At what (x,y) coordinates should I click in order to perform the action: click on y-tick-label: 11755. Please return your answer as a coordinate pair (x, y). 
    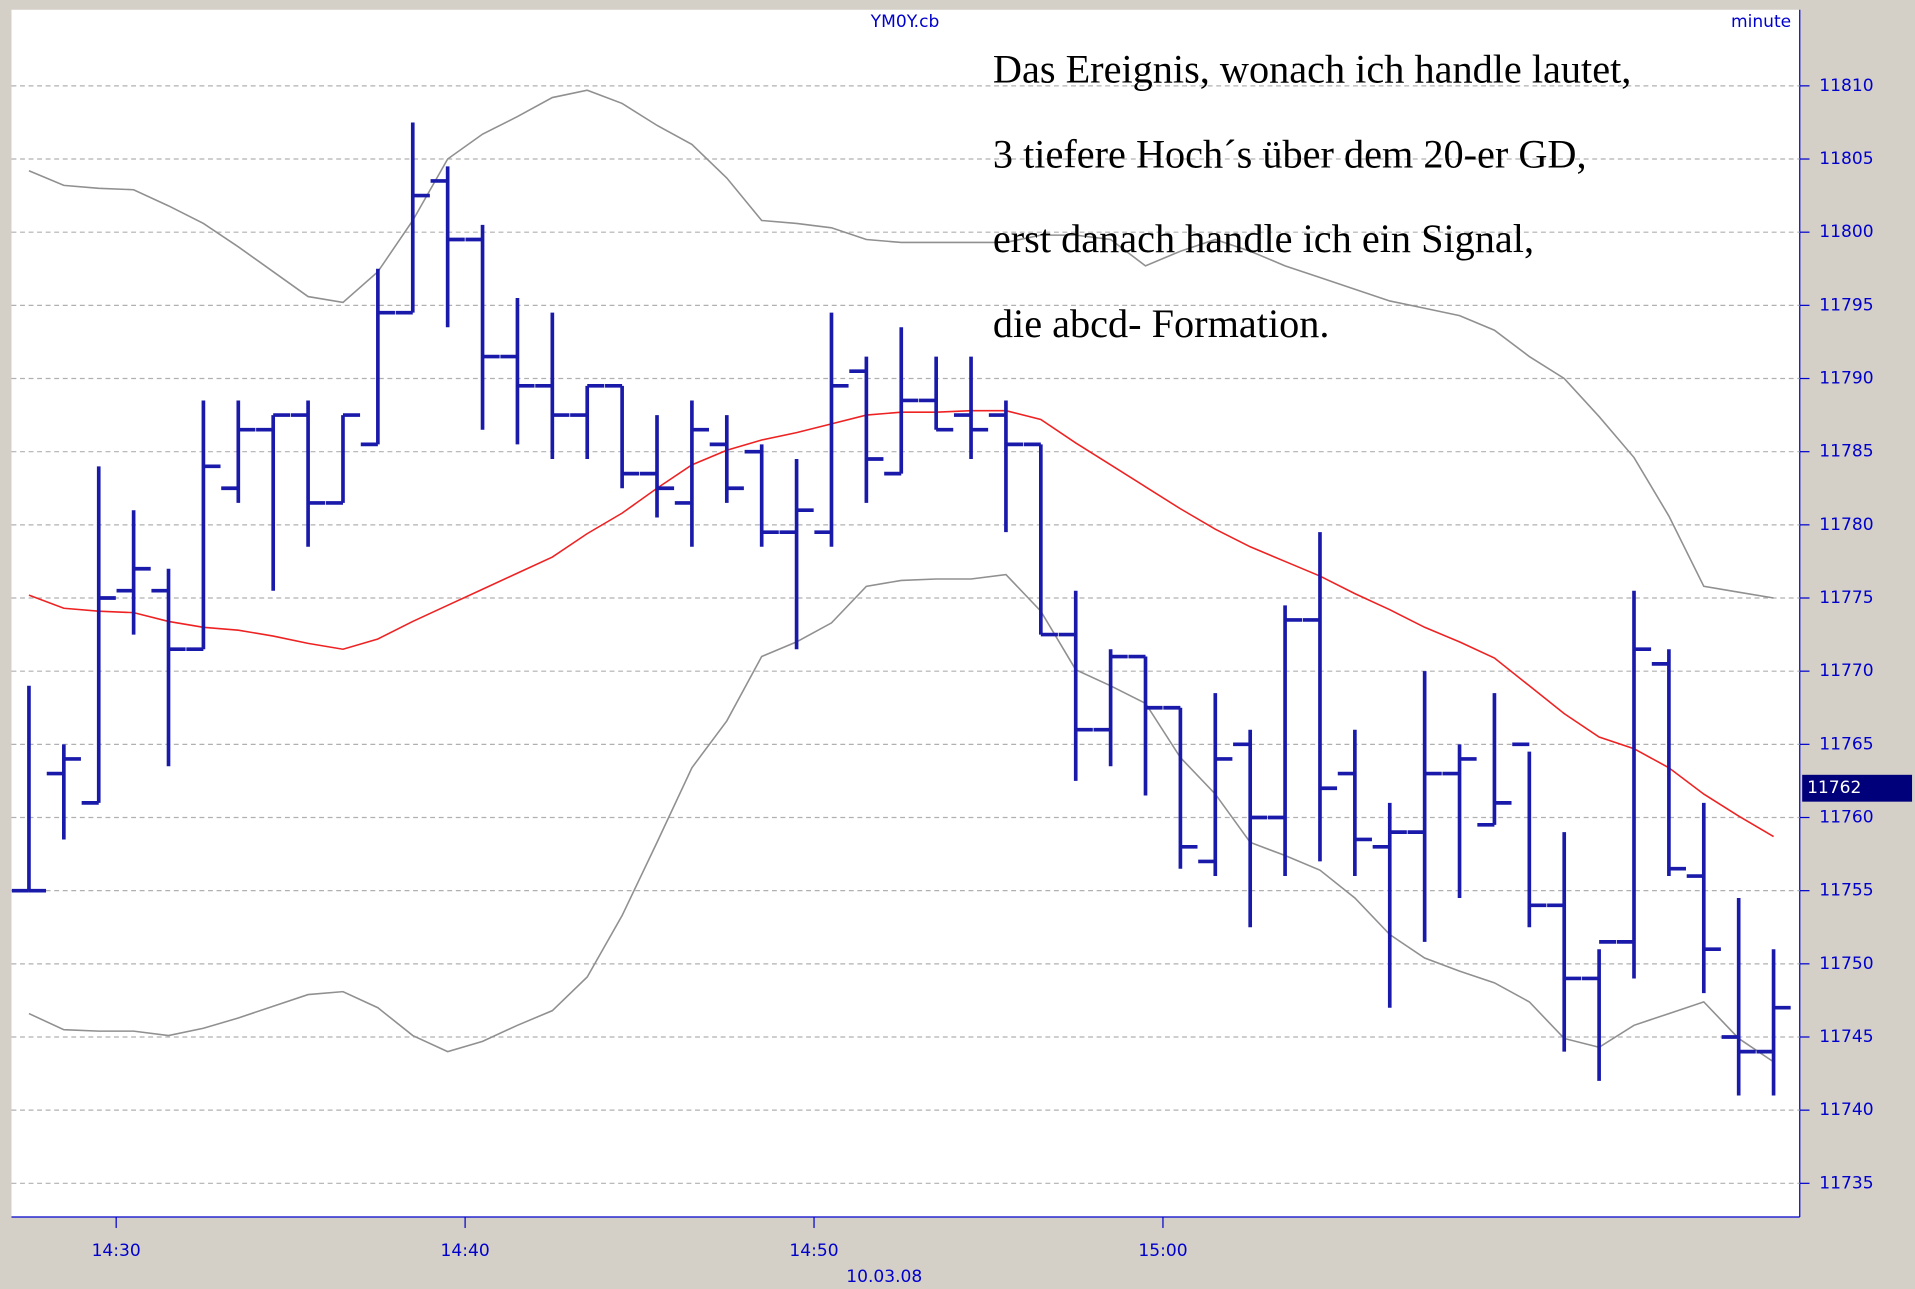
    Looking at the image, I should click on (1846, 891).